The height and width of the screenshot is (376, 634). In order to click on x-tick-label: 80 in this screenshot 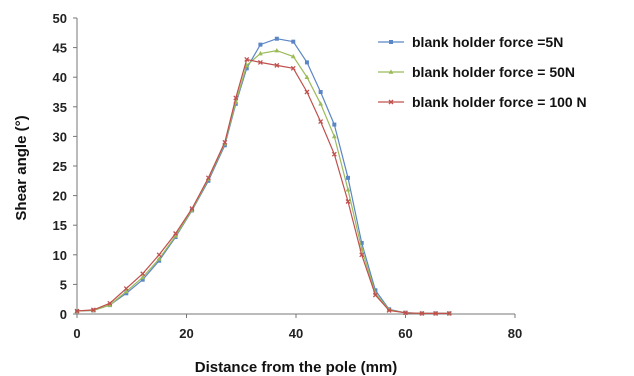, I will do `click(515, 333)`.